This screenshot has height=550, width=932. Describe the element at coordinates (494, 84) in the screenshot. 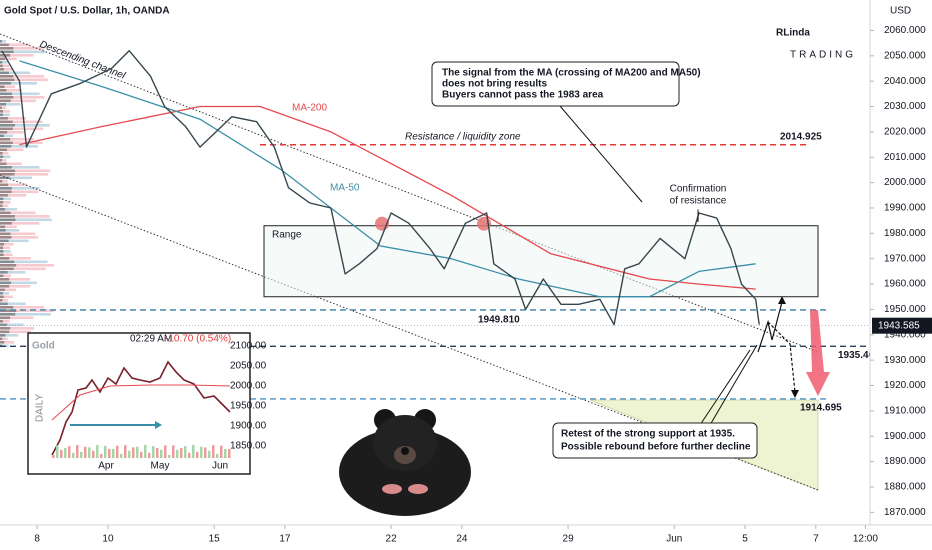

I see `callout-text: does not bring results` at that location.